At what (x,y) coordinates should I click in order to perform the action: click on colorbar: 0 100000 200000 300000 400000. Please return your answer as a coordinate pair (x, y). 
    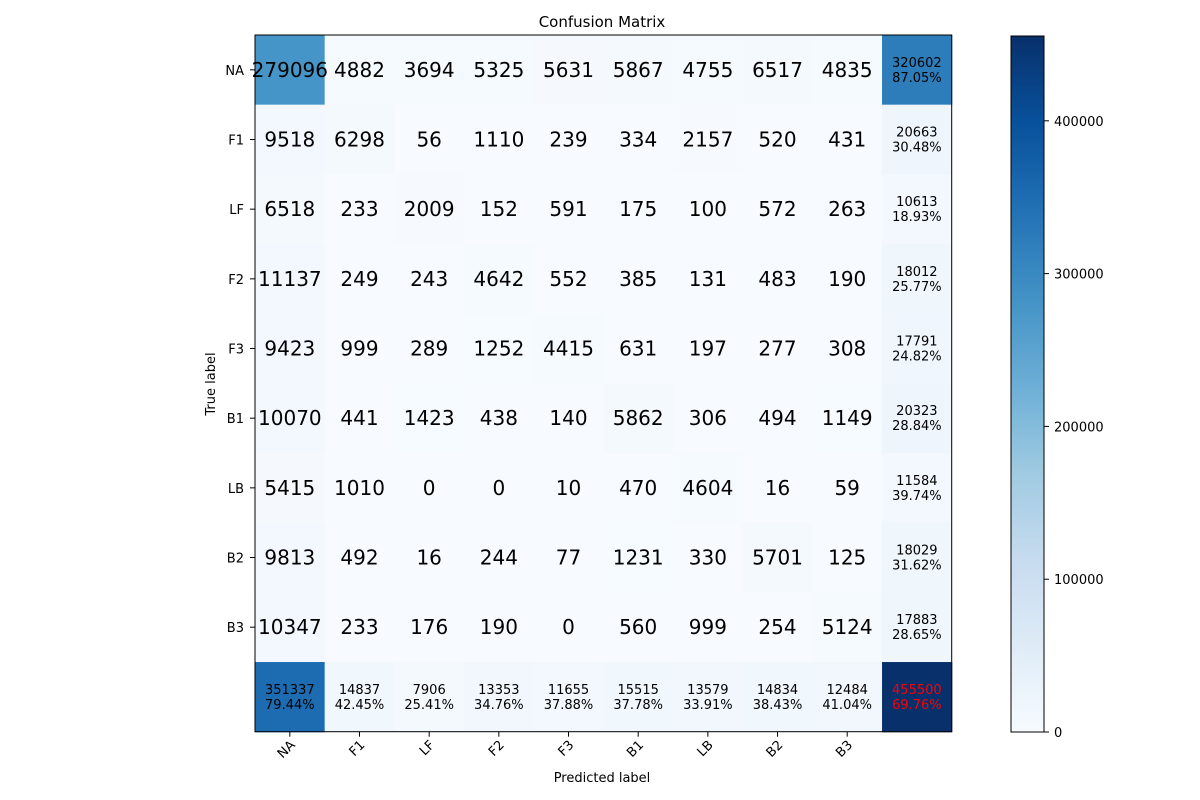
    Looking at the image, I should click on (1057, 388).